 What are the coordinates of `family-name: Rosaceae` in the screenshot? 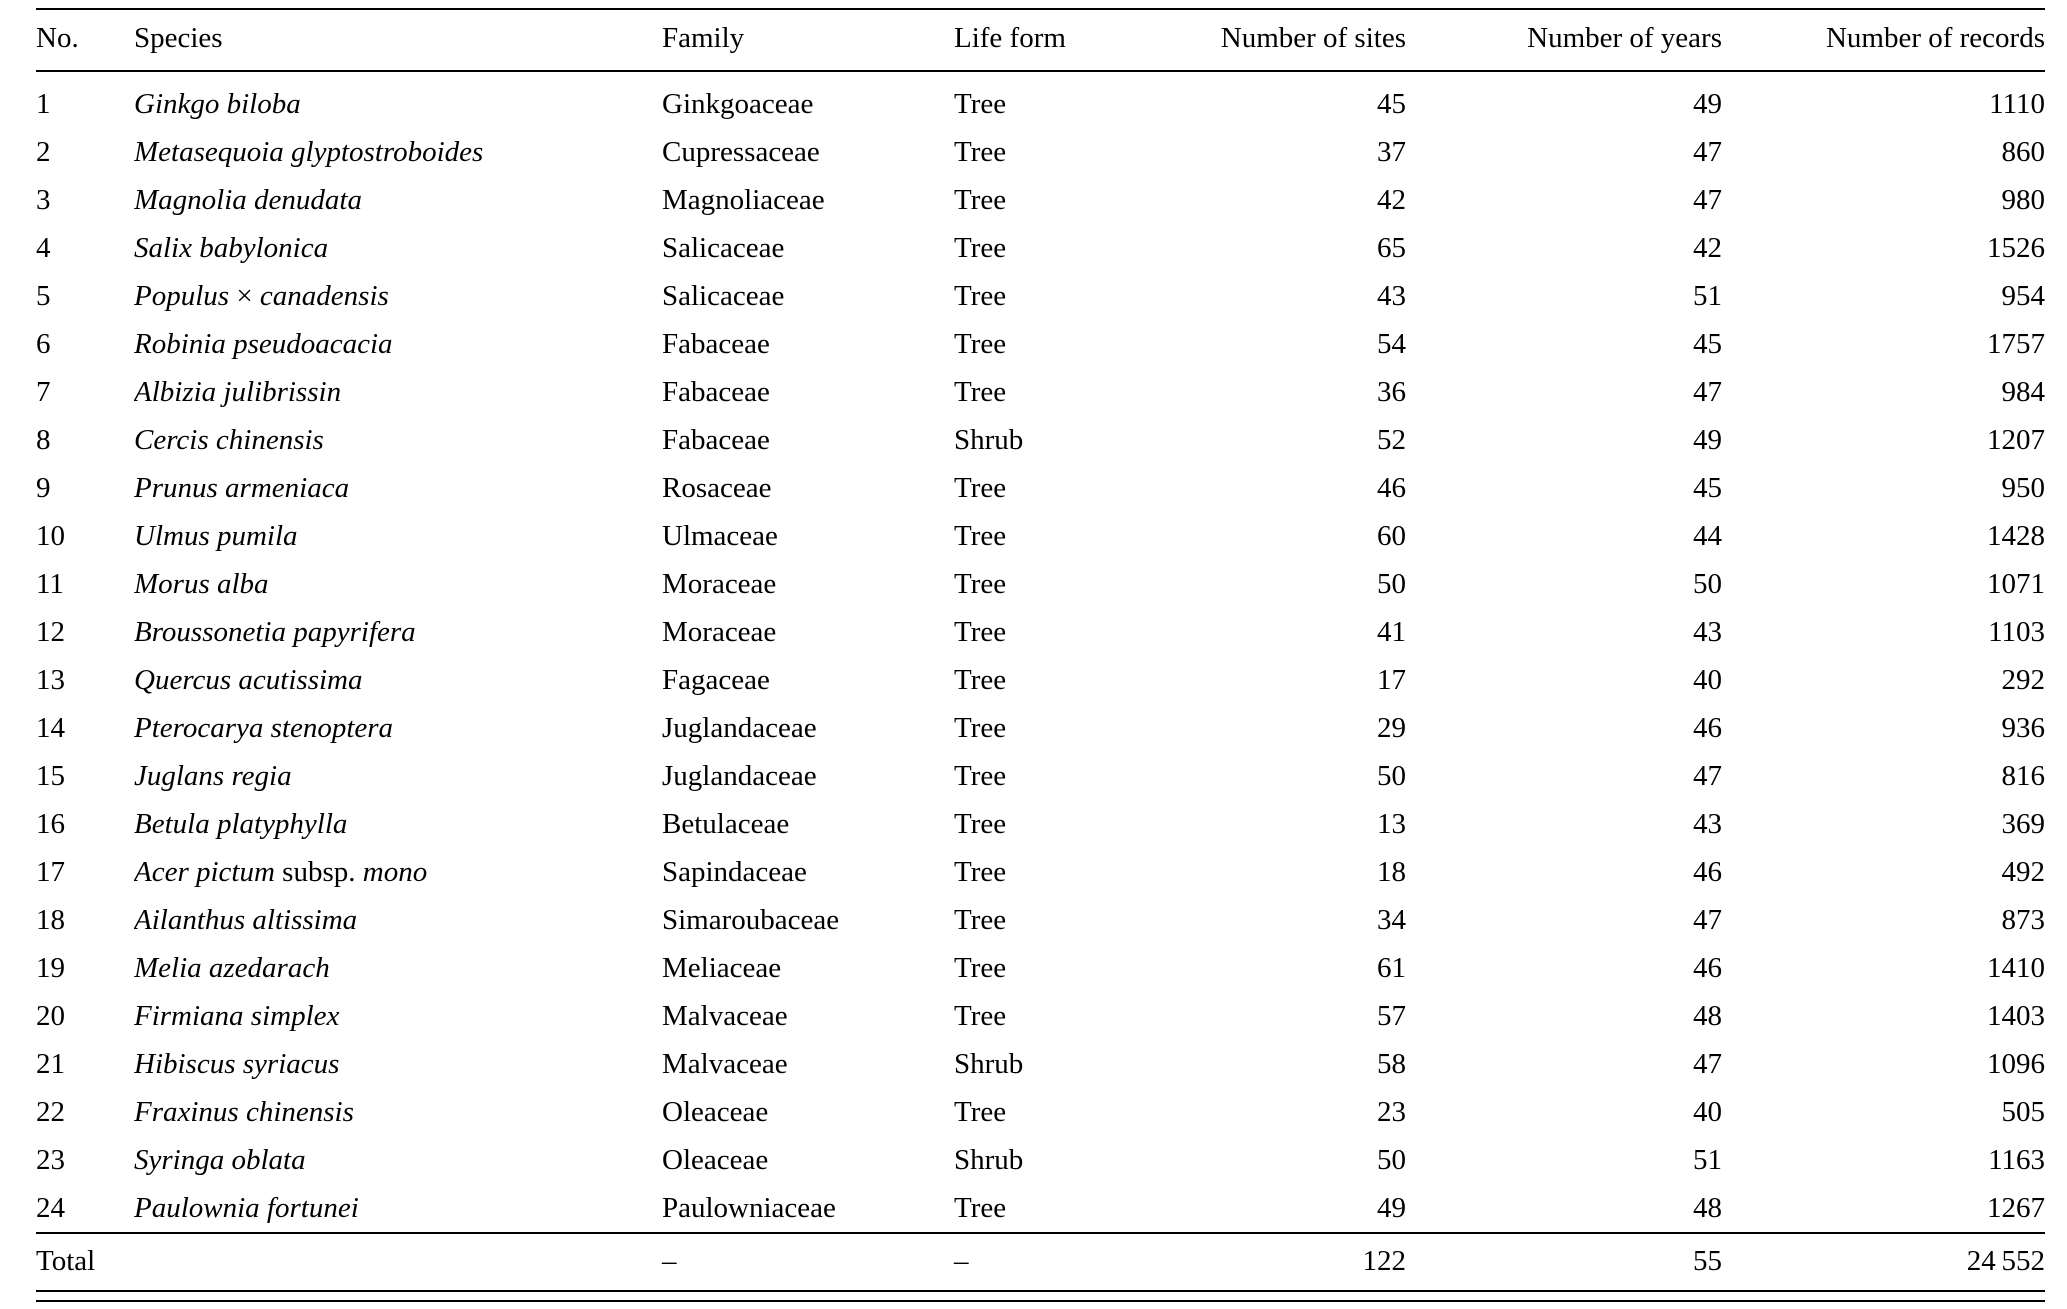 It's located at (717, 488).